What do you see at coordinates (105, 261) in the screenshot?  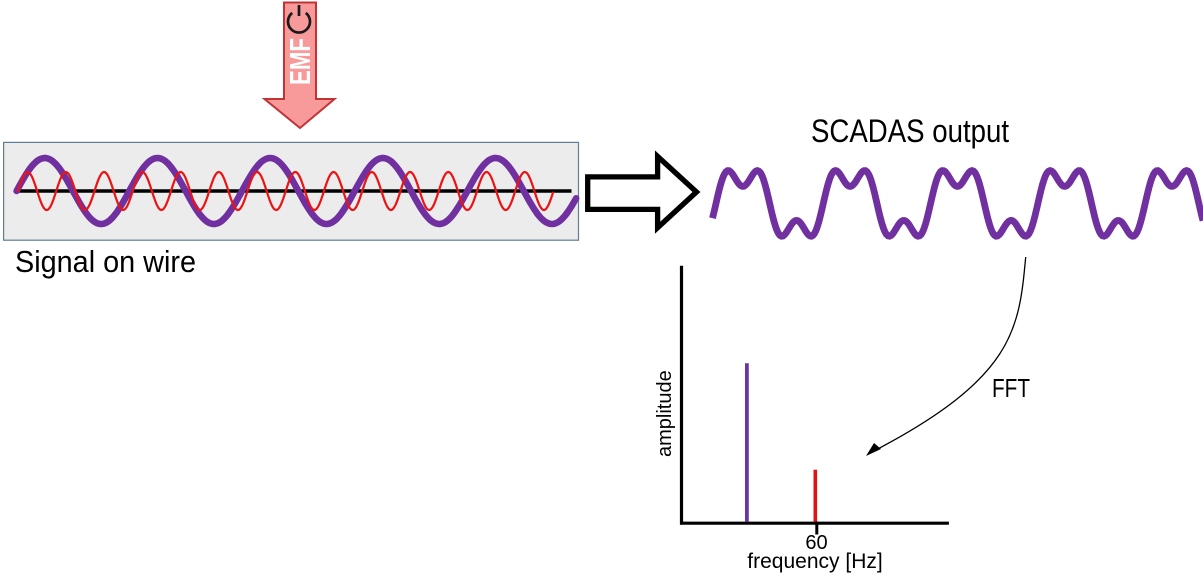 I see `svg-text: Signal on wire` at bounding box center [105, 261].